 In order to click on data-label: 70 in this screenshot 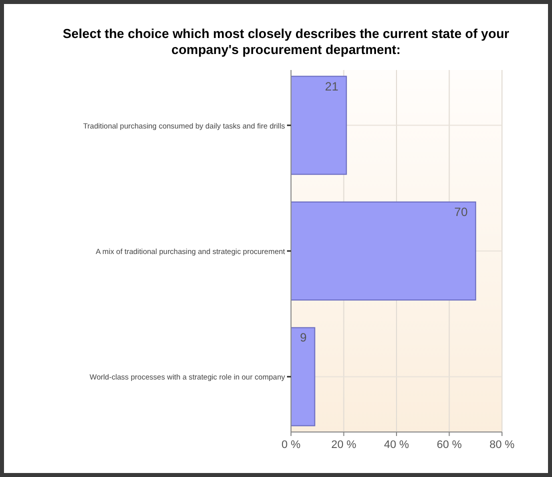, I will do `click(461, 211)`.